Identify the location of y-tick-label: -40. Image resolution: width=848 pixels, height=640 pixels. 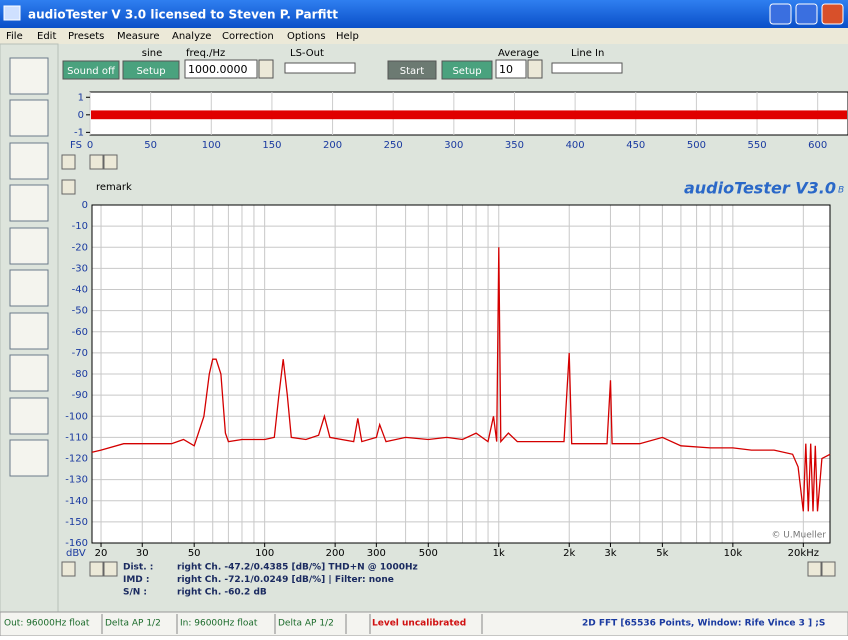
(80, 290).